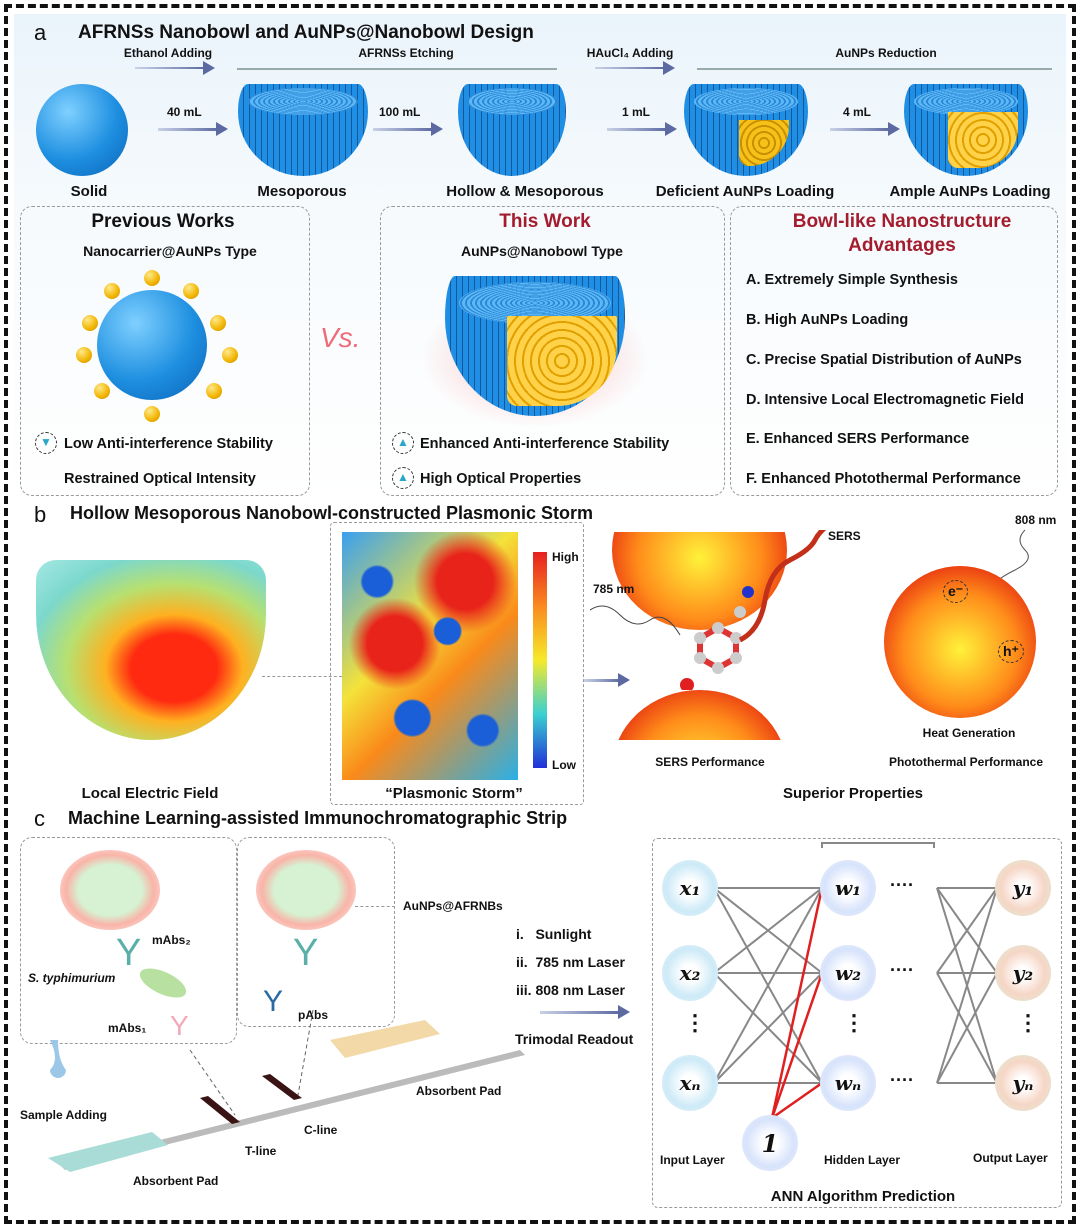  What do you see at coordinates (1023, 973) in the screenshot?
I see `output-node: y₂` at bounding box center [1023, 973].